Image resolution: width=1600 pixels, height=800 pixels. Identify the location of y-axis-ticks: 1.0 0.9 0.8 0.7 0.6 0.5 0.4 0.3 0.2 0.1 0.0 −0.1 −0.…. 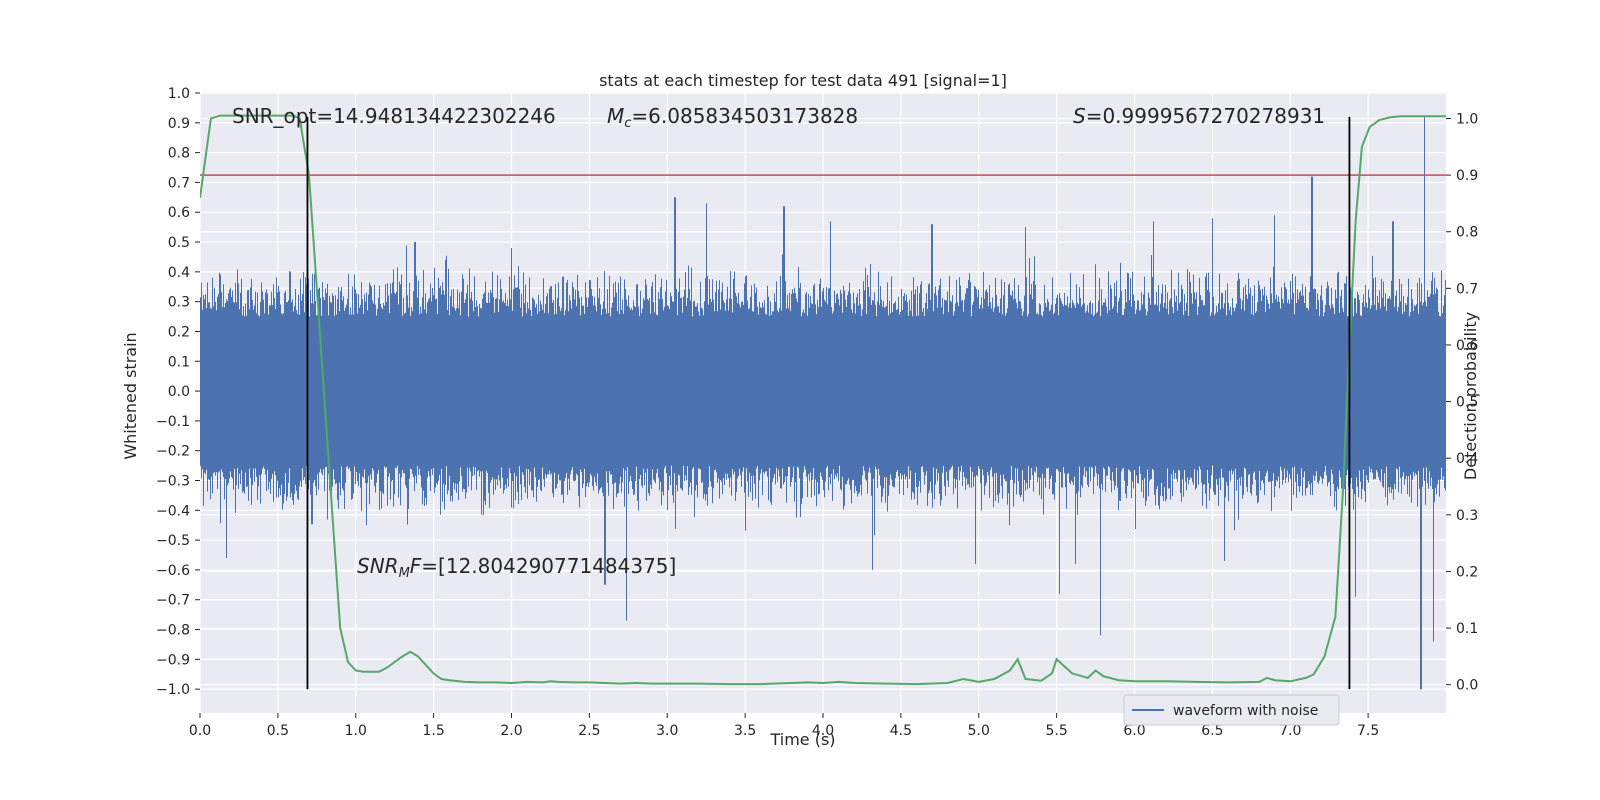
(178, 392).